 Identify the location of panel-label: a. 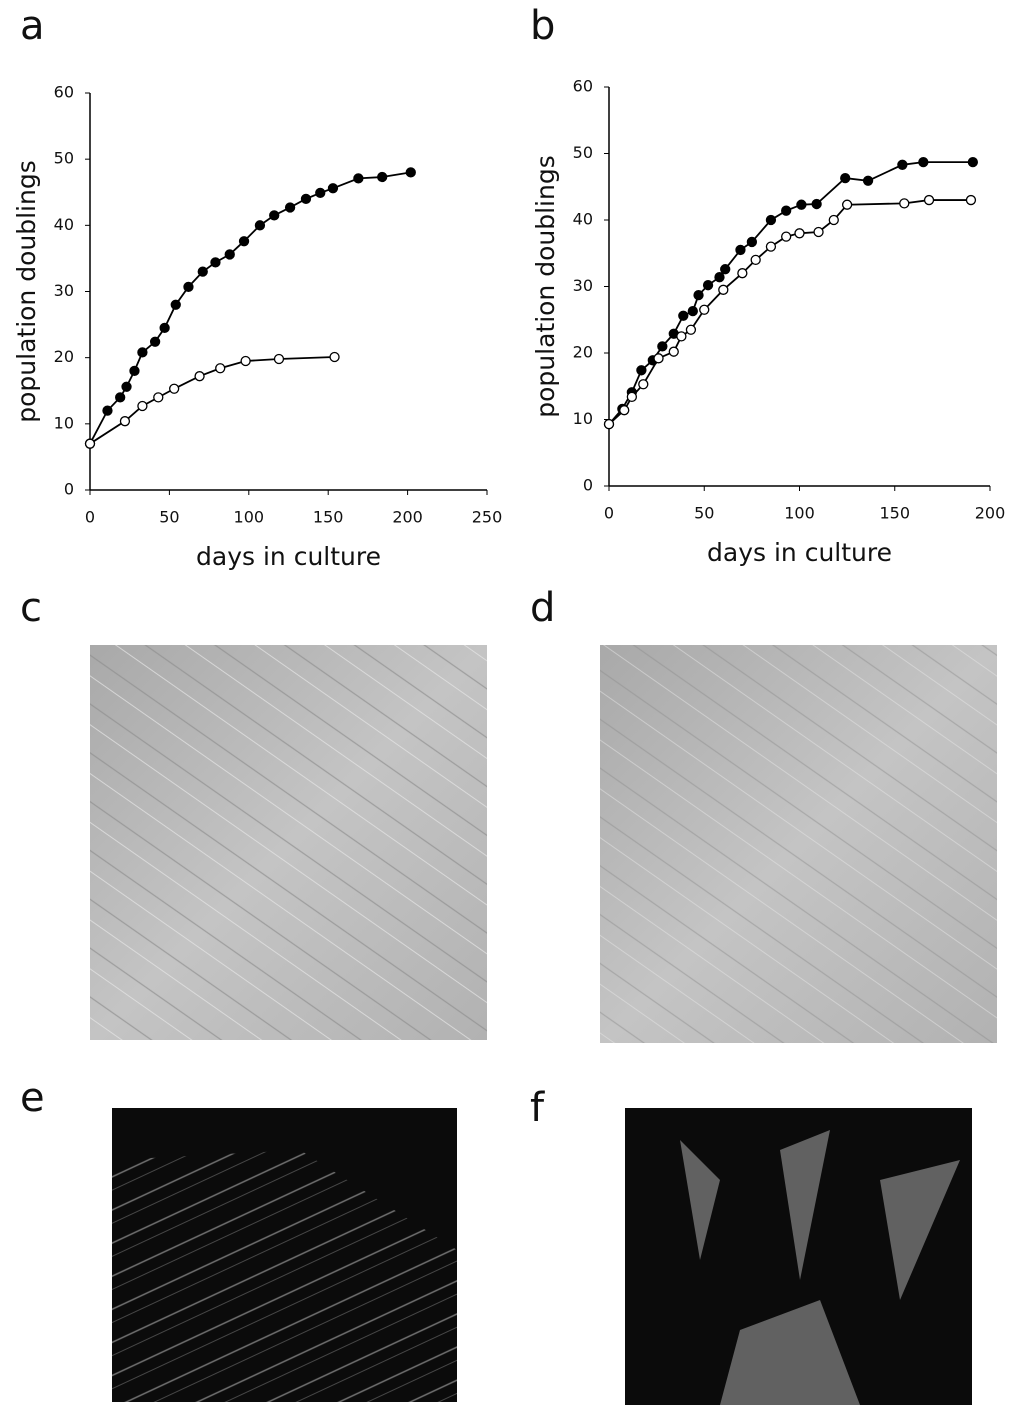
(32, 26).